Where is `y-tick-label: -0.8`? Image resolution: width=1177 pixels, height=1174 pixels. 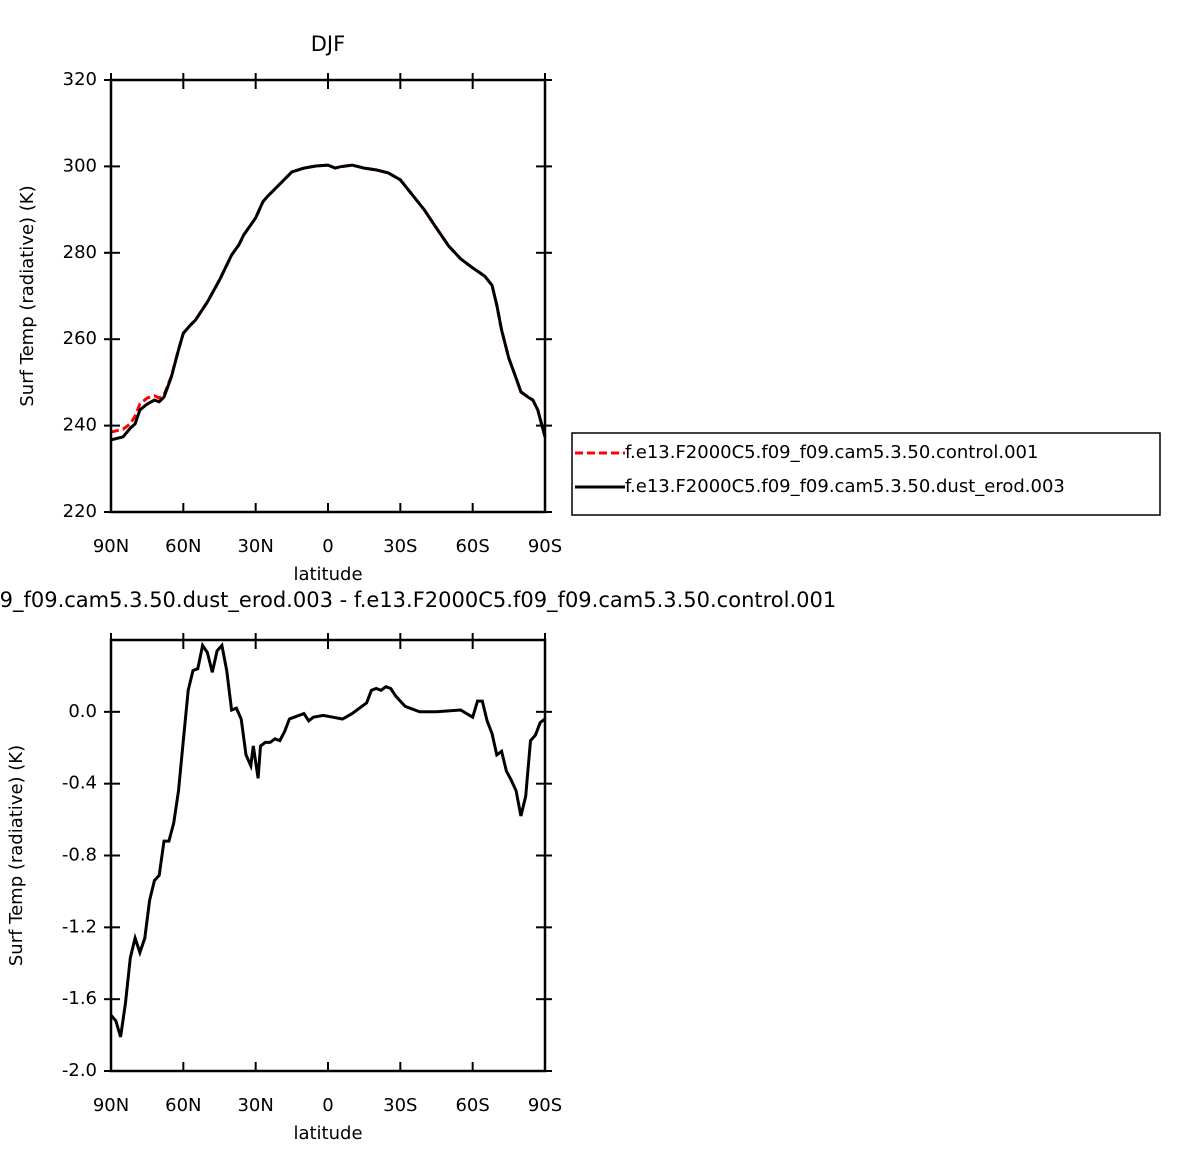 y-tick-label: -0.8 is located at coordinates (79, 855).